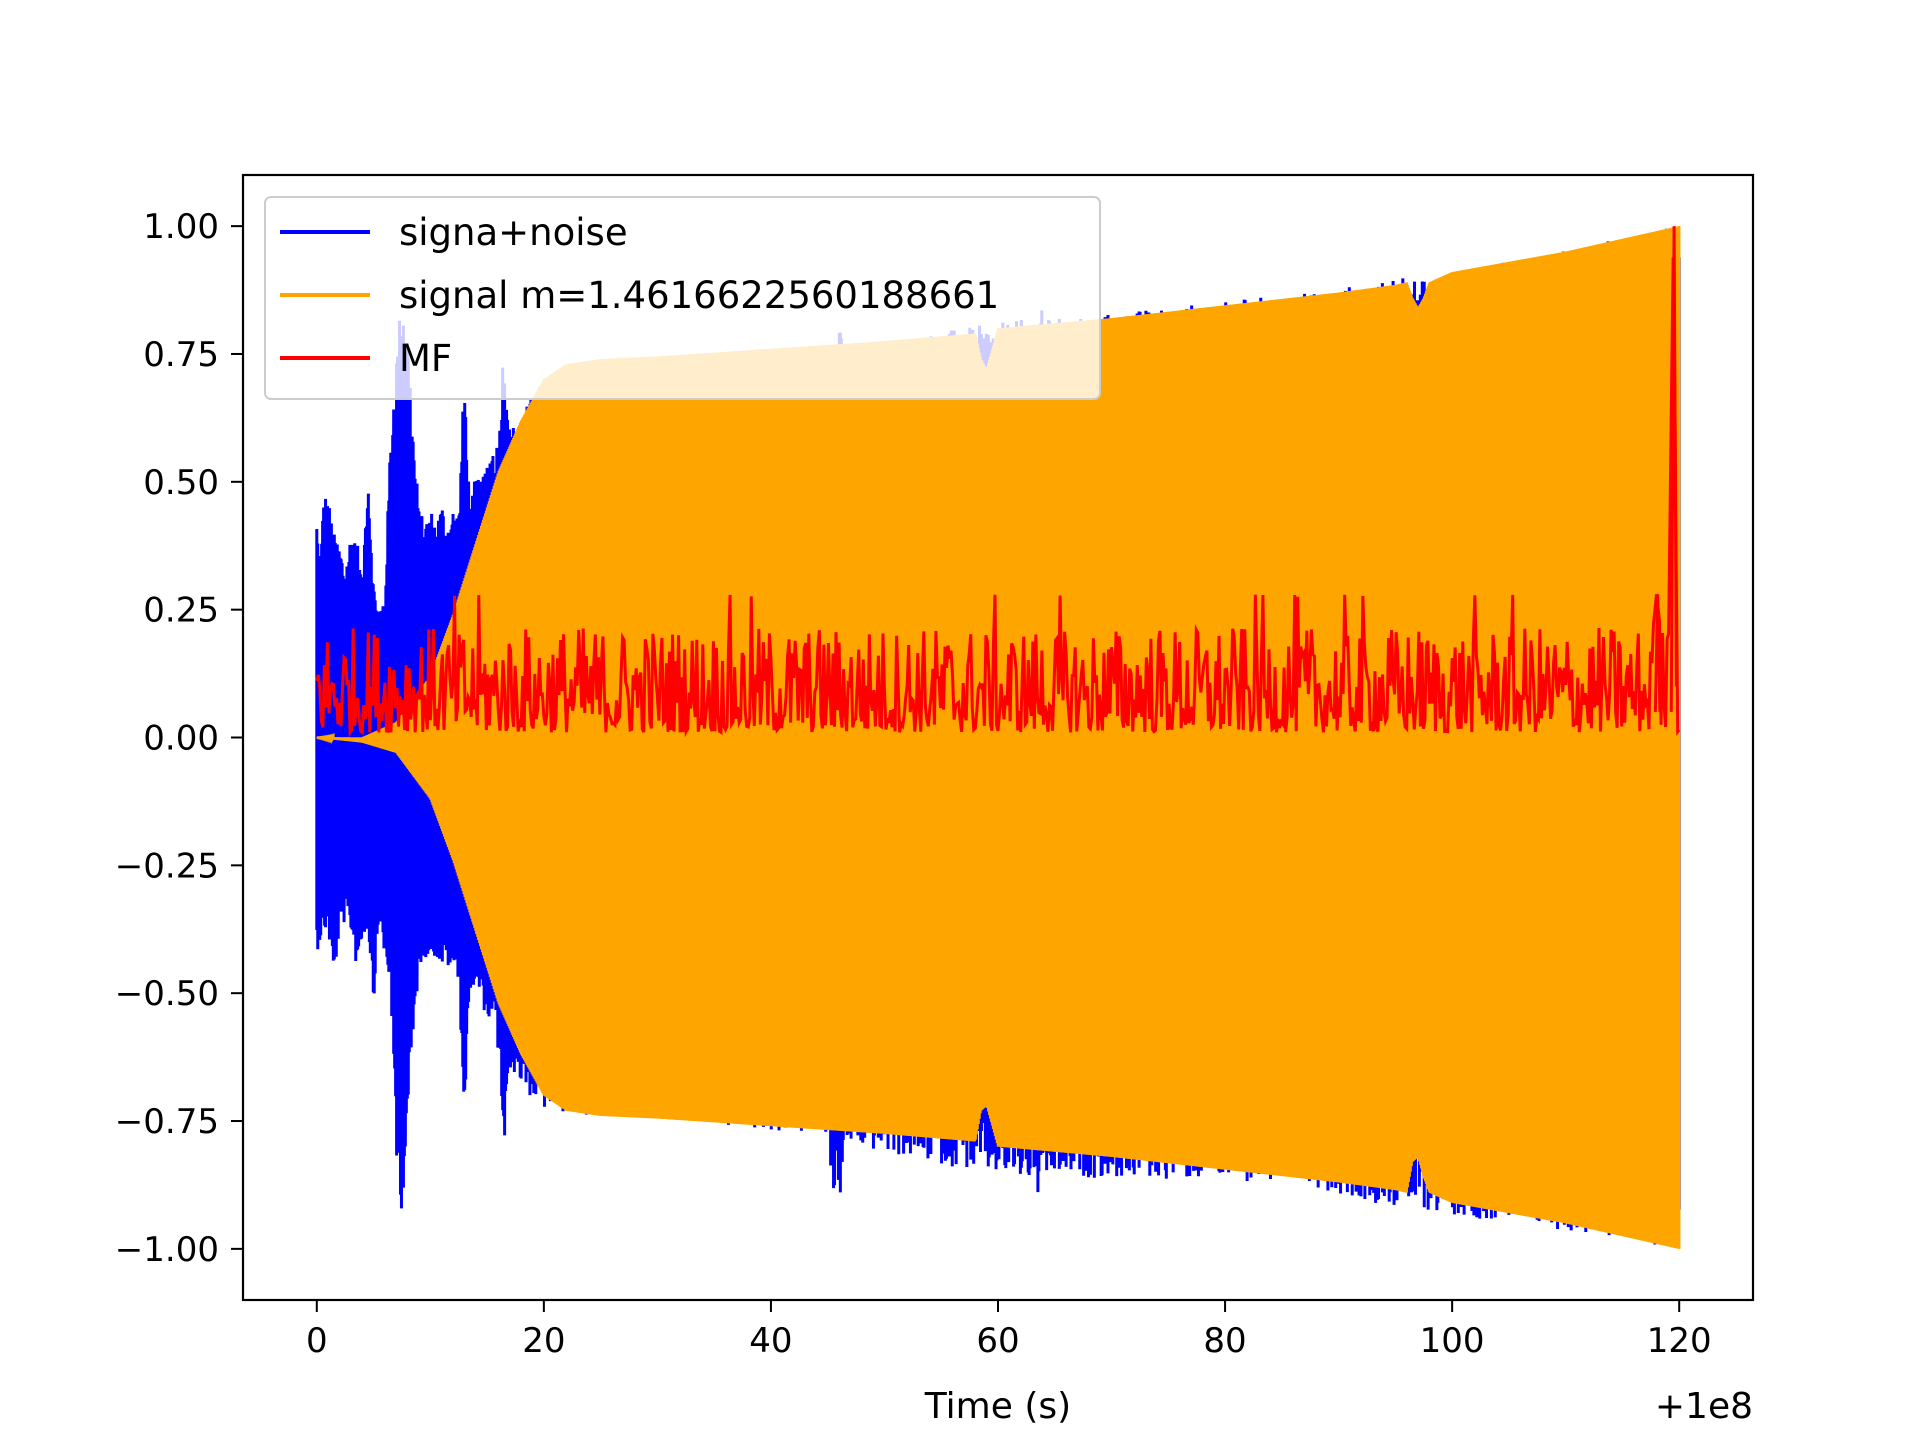  What do you see at coordinates (425, 358) in the screenshot?
I see `legend-label: MF` at bounding box center [425, 358].